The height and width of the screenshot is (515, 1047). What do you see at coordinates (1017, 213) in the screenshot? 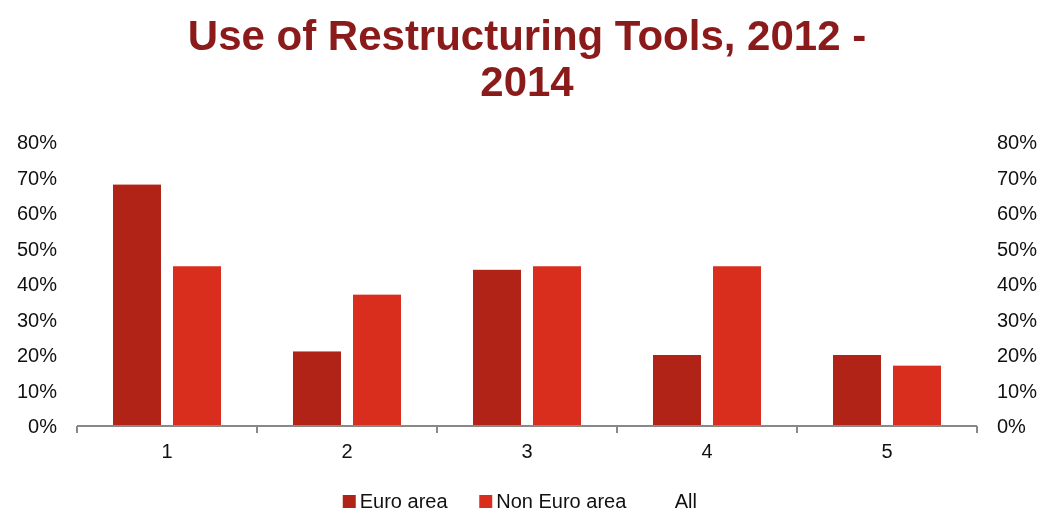
I see `y2-tick-label: 60%` at bounding box center [1017, 213].